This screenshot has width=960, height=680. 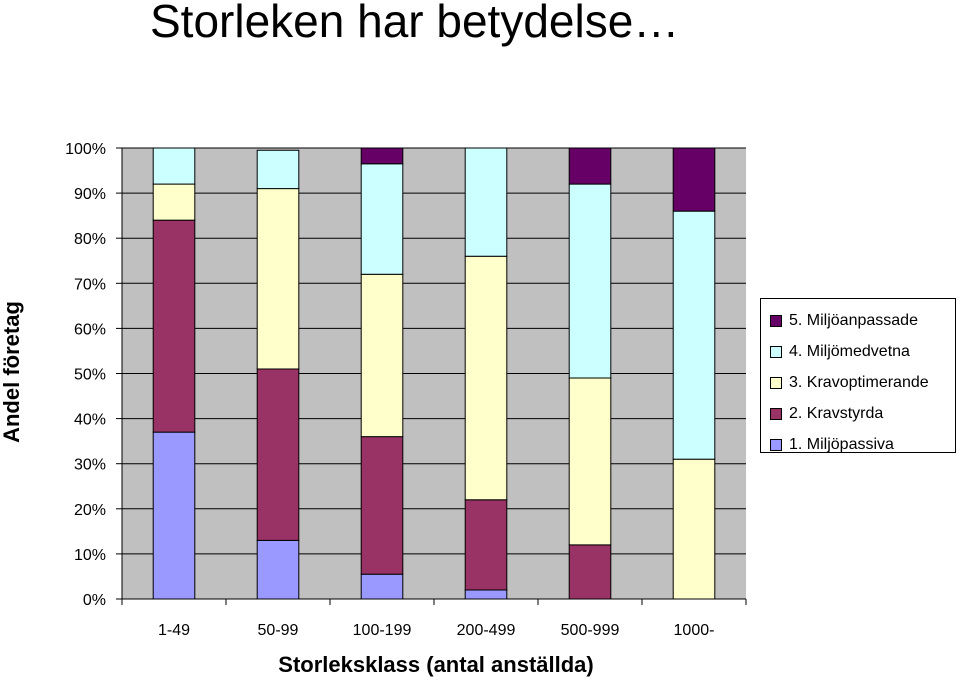 What do you see at coordinates (849, 351) in the screenshot?
I see `legend-label: 4. Miljömedvetna` at bounding box center [849, 351].